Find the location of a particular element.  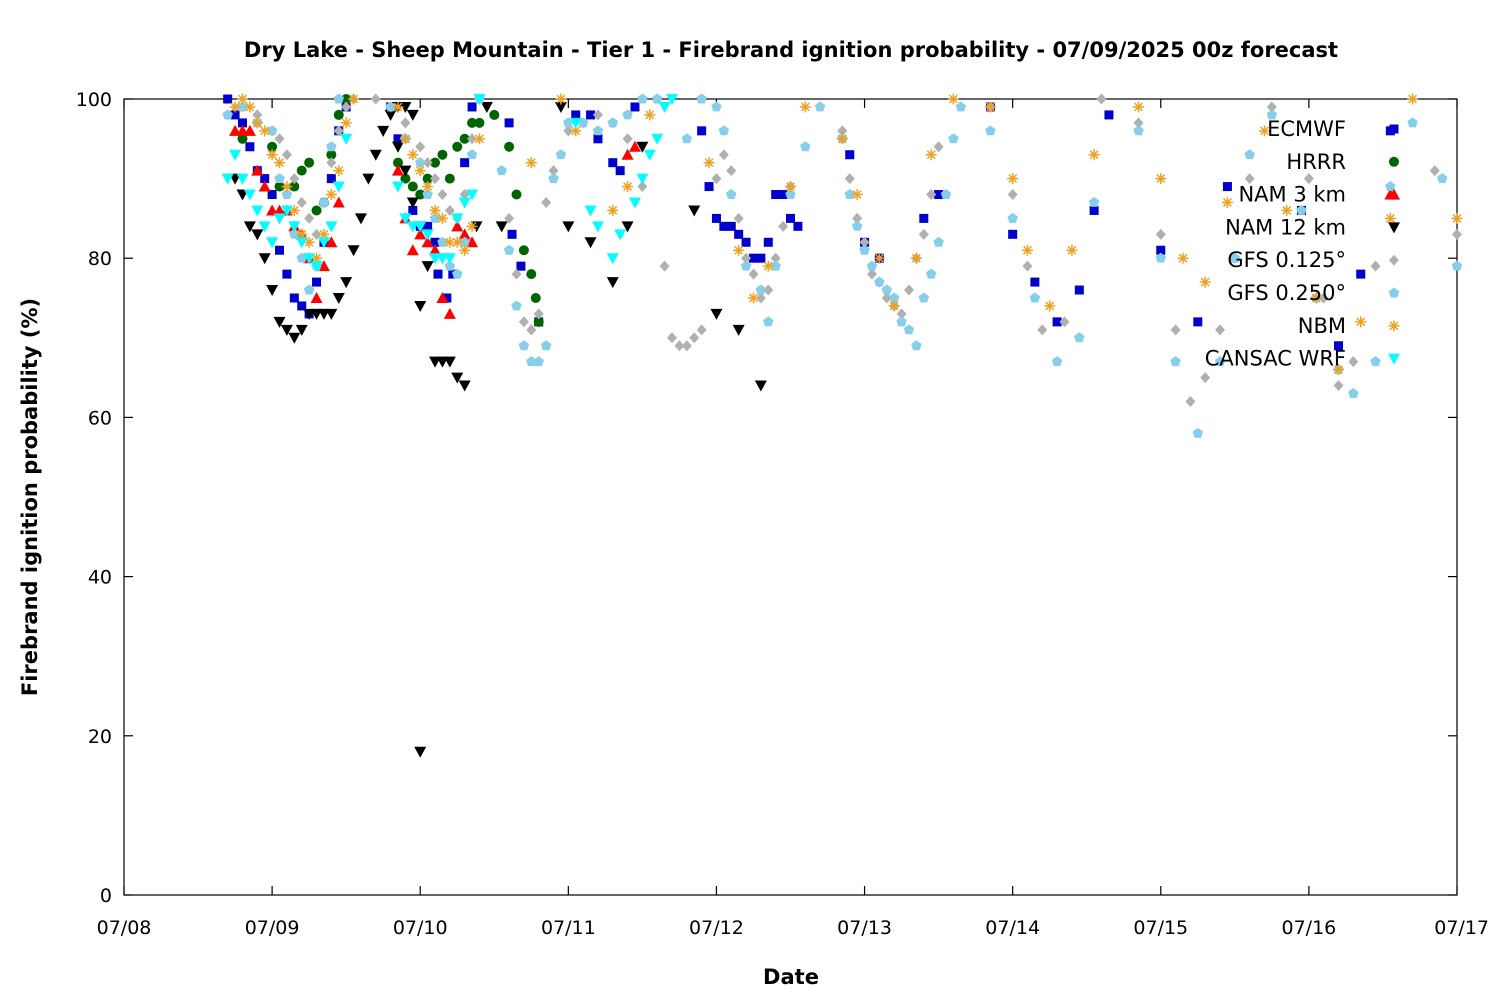

legend-label: CANSAC WRF is located at coordinates (1275, 359).